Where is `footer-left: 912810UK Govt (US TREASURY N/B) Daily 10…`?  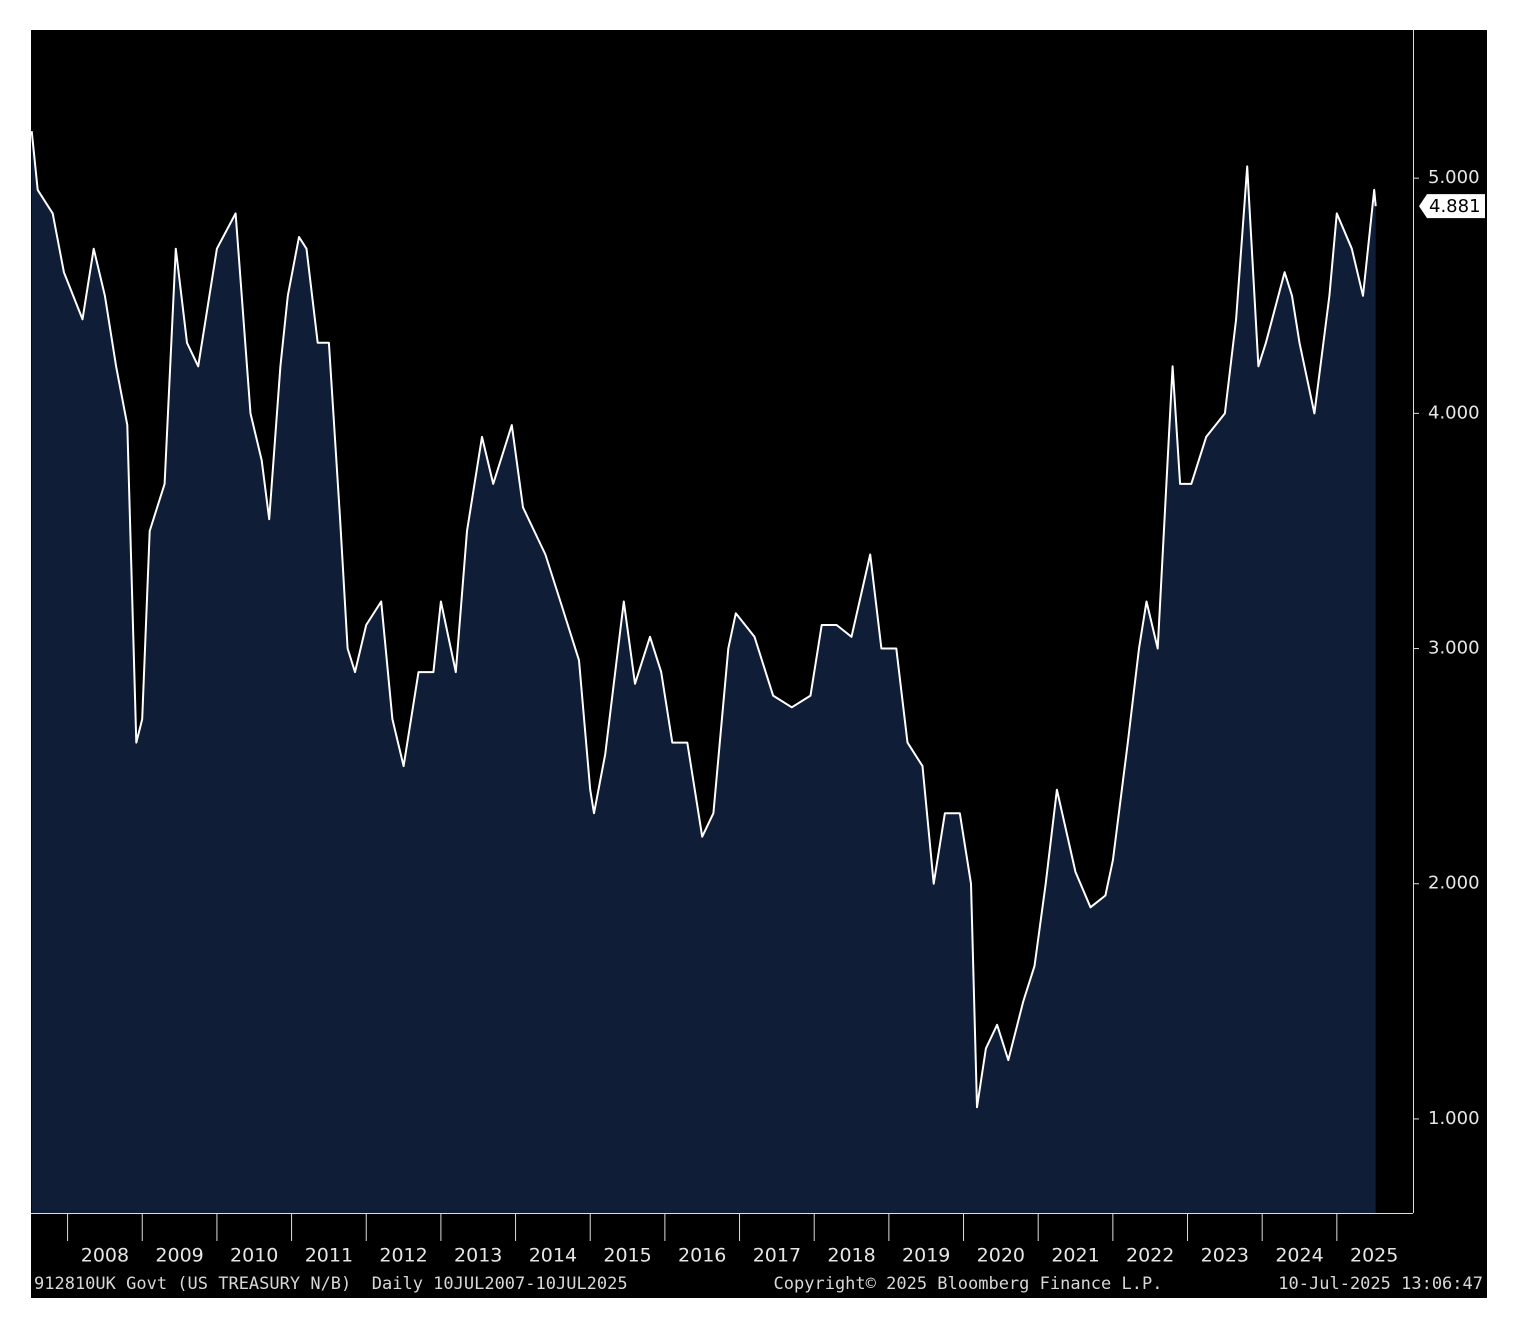
footer-left: 912810UK Govt (US TREASURY N/B) Daily 10… is located at coordinates (331, 1284).